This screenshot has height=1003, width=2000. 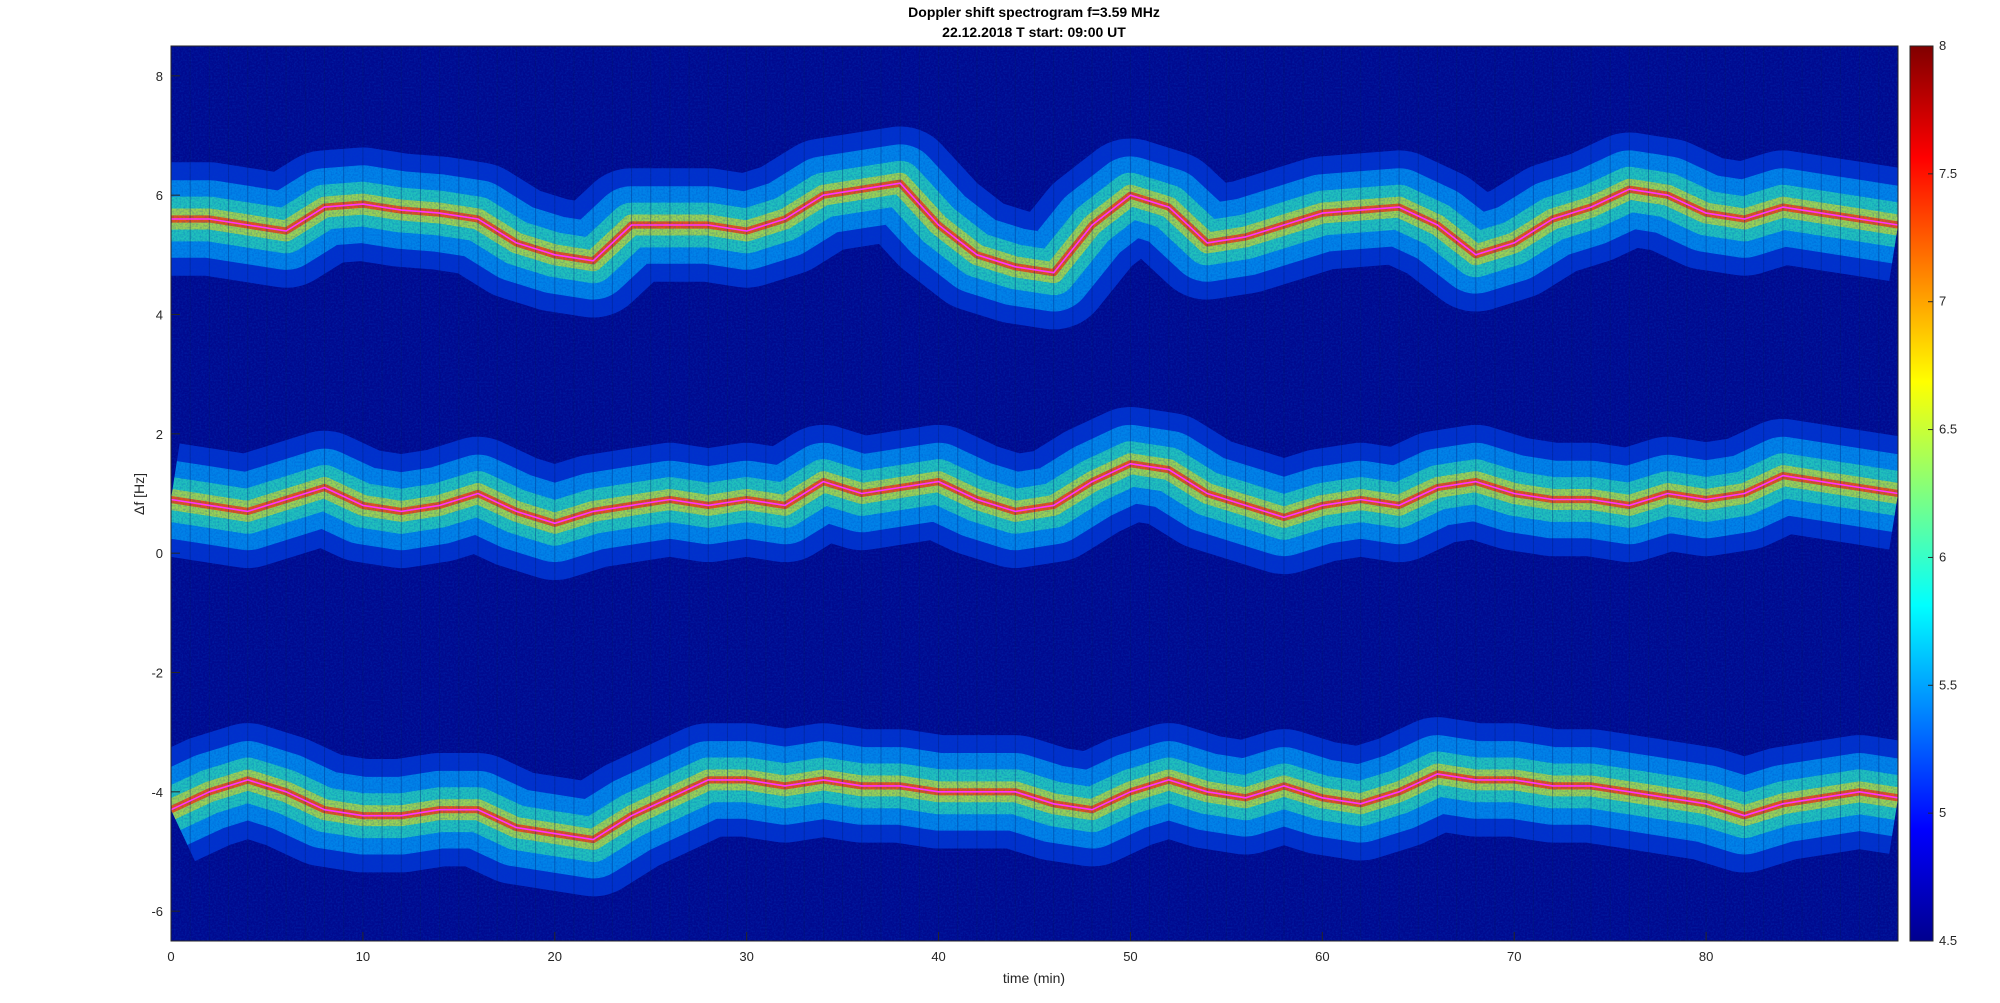 I want to click on y-axis-label: Δf [Hz], so click(x=139, y=494).